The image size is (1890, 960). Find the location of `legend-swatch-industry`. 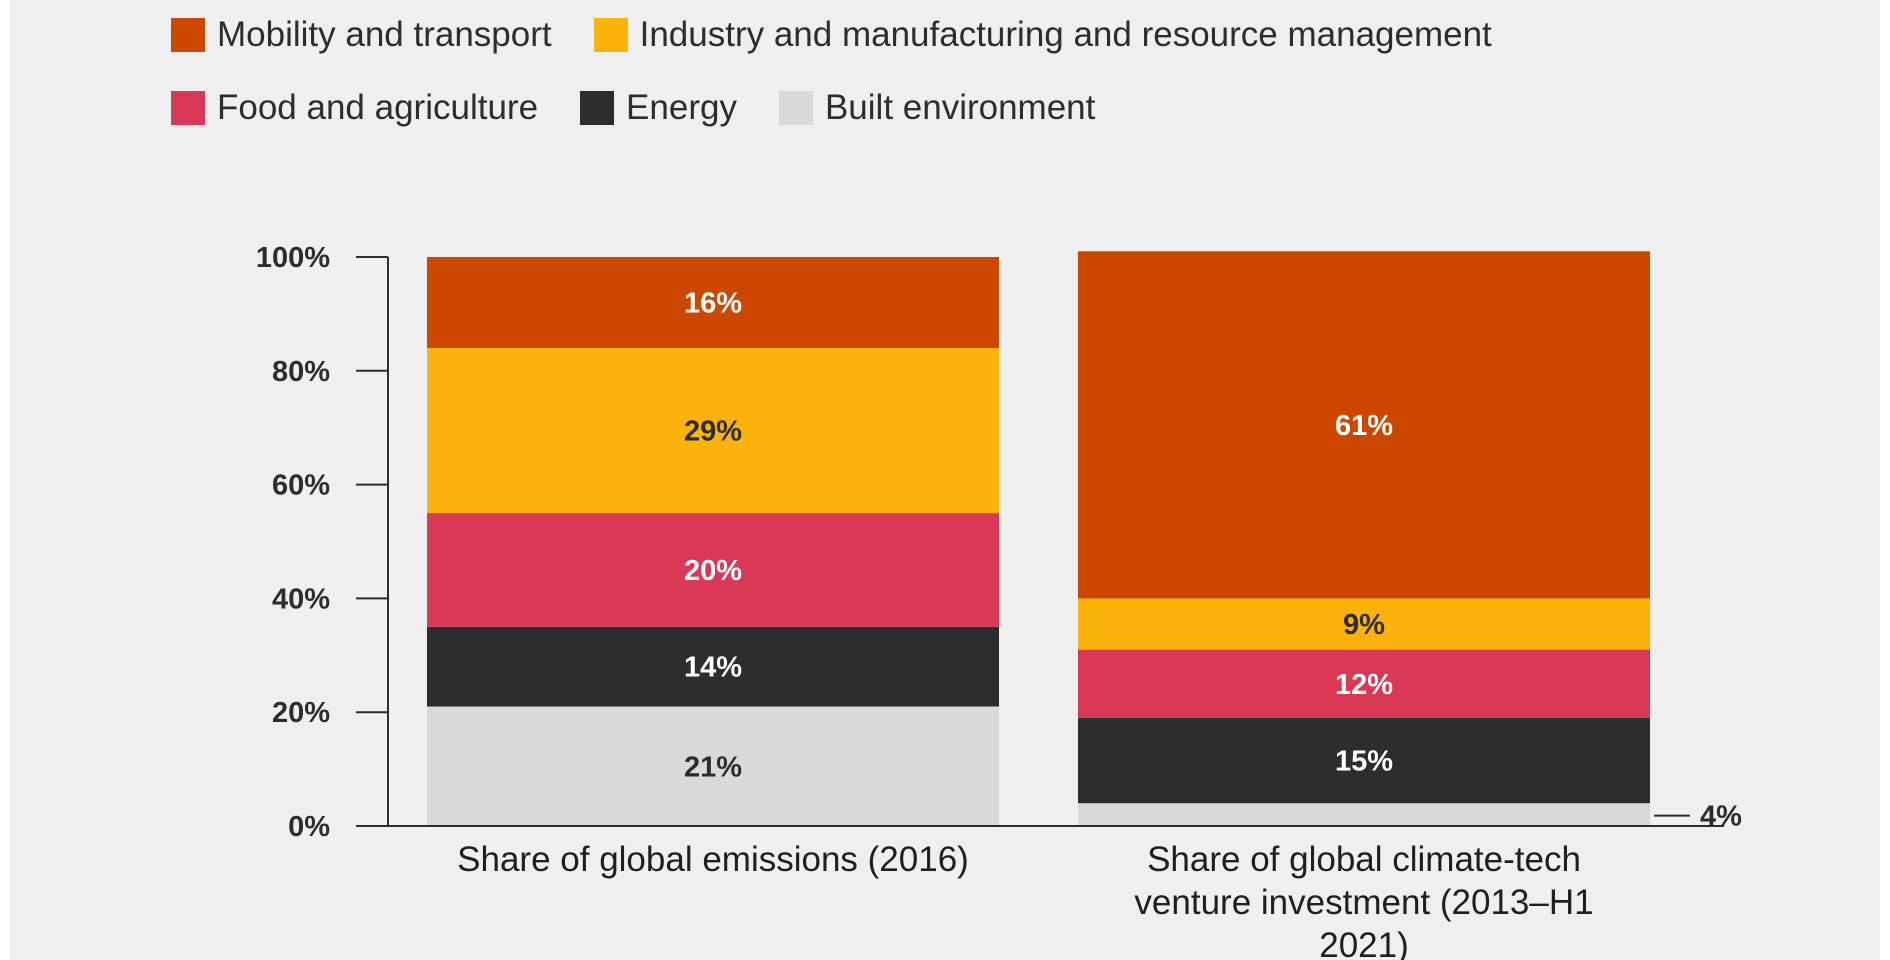

legend-swatch-industry is located at coordinates (610, 35).